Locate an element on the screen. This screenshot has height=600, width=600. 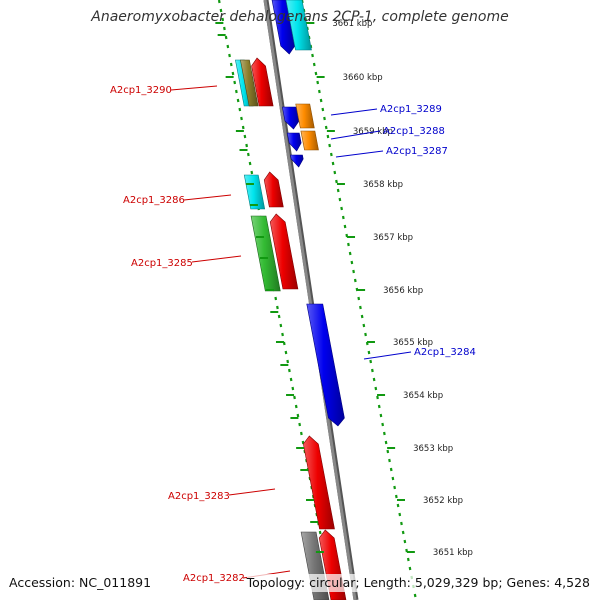
tick-label: 3658 kbp is located at coordinates (383, 185).